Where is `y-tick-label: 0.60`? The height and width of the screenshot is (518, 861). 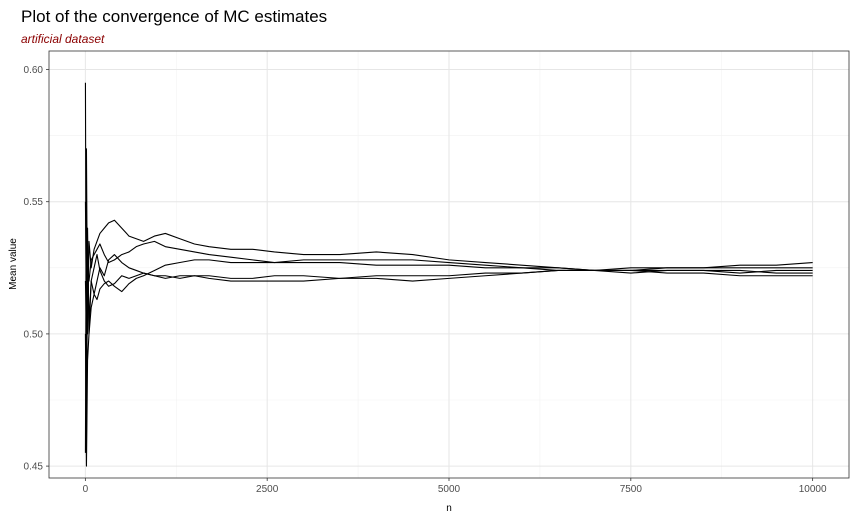
y-tick-label: 0.60 is located at coordinates (34, 70).